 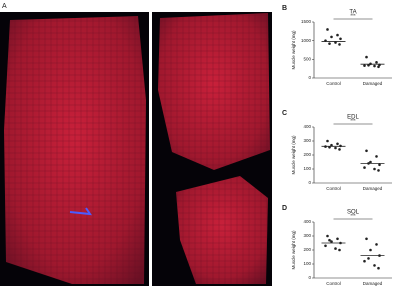 What do you see at coordinates (4, 6) in the screenshot?
I see `panel-label: A` at bounding box center [4, 6].